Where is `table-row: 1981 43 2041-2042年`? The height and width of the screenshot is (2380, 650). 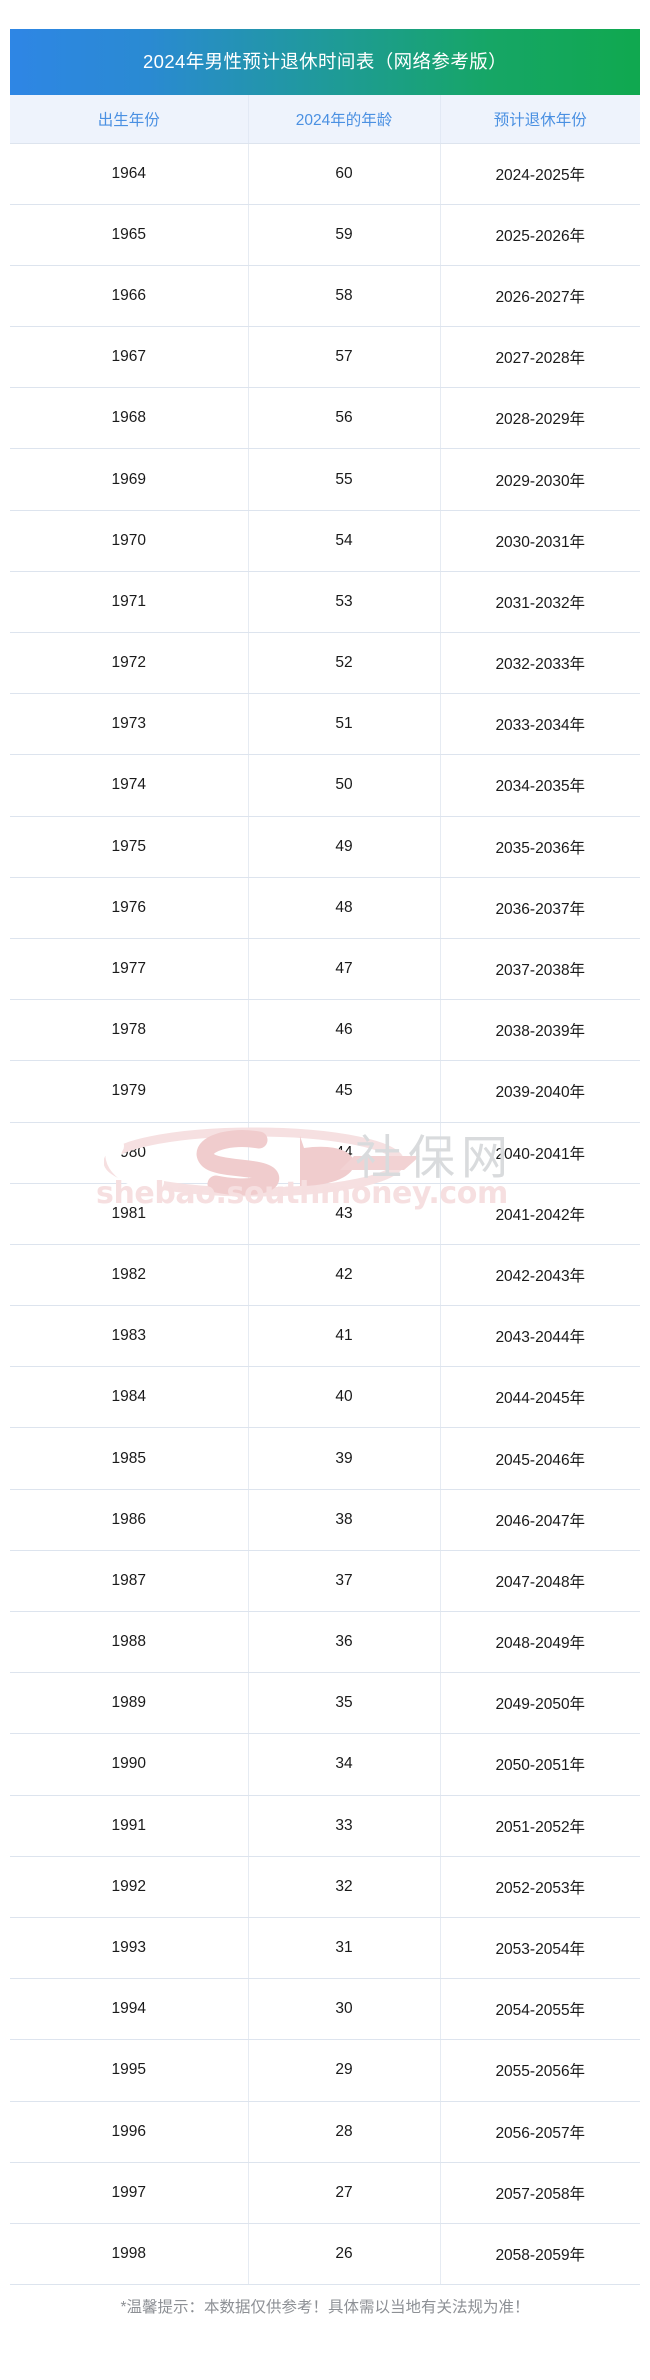 table-row: 1981 43 2041-2042年 is located at coordinates (325, 1214).